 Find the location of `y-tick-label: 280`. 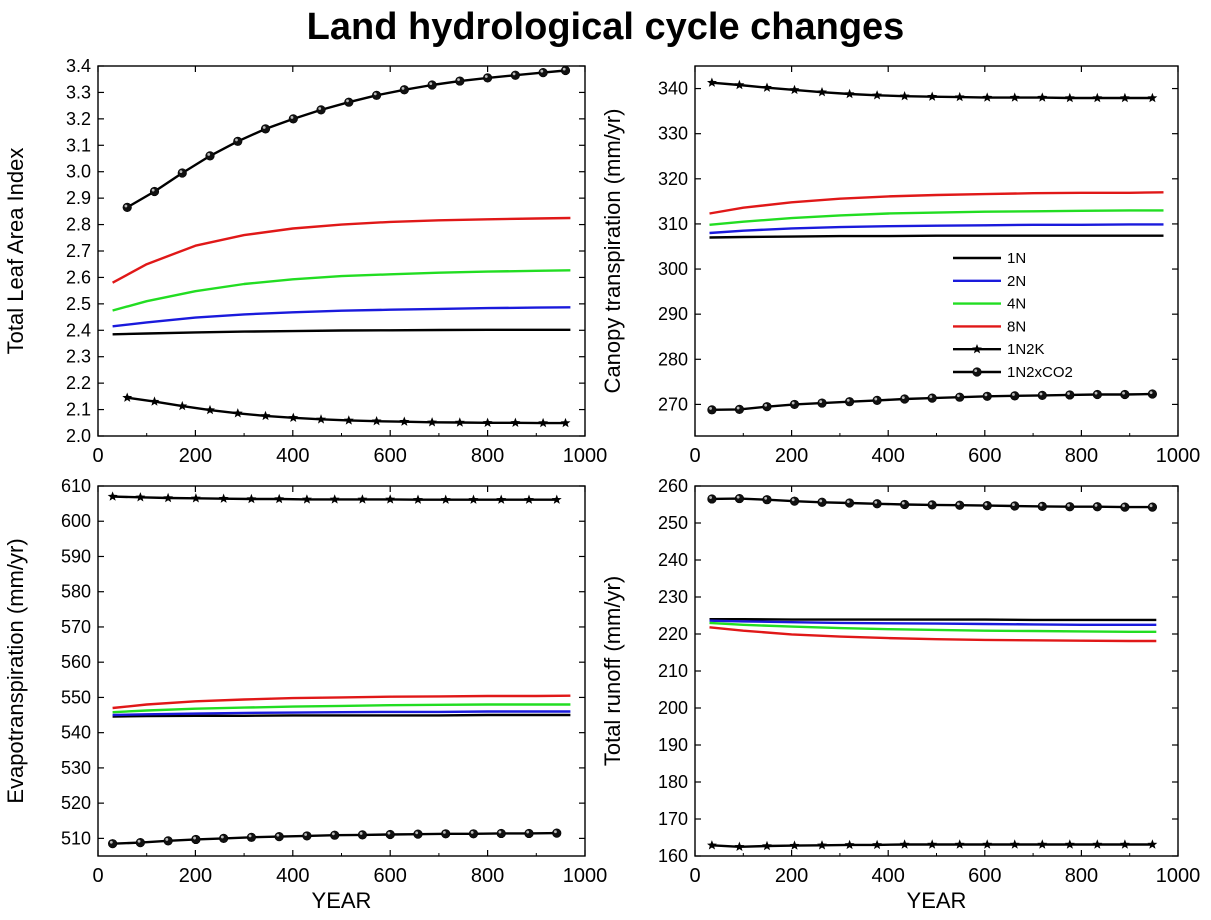

y-tick-label: 280 is located at coordinates (673, 359).